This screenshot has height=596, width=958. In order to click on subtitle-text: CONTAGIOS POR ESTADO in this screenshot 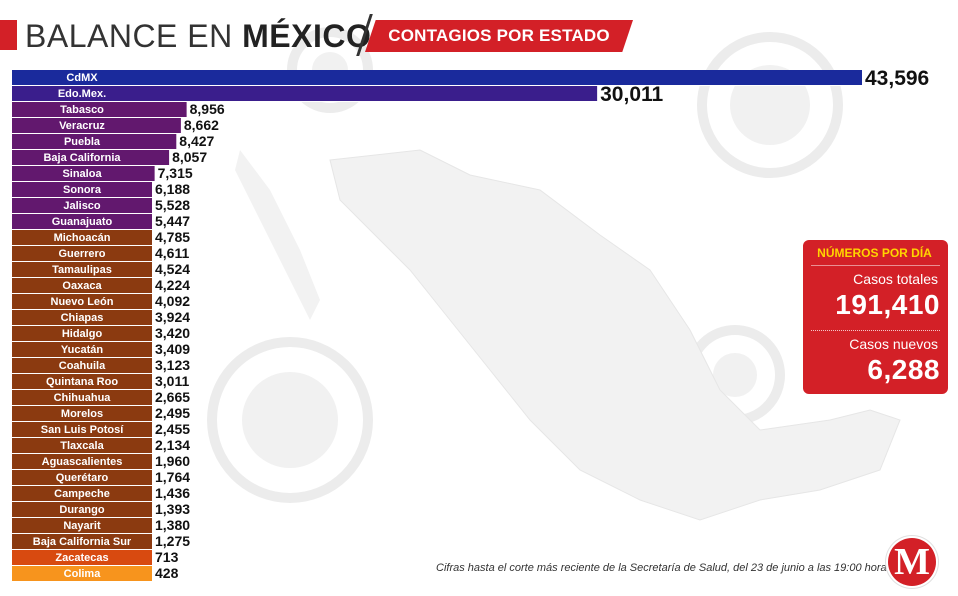, I will do `click(499, 35)`.